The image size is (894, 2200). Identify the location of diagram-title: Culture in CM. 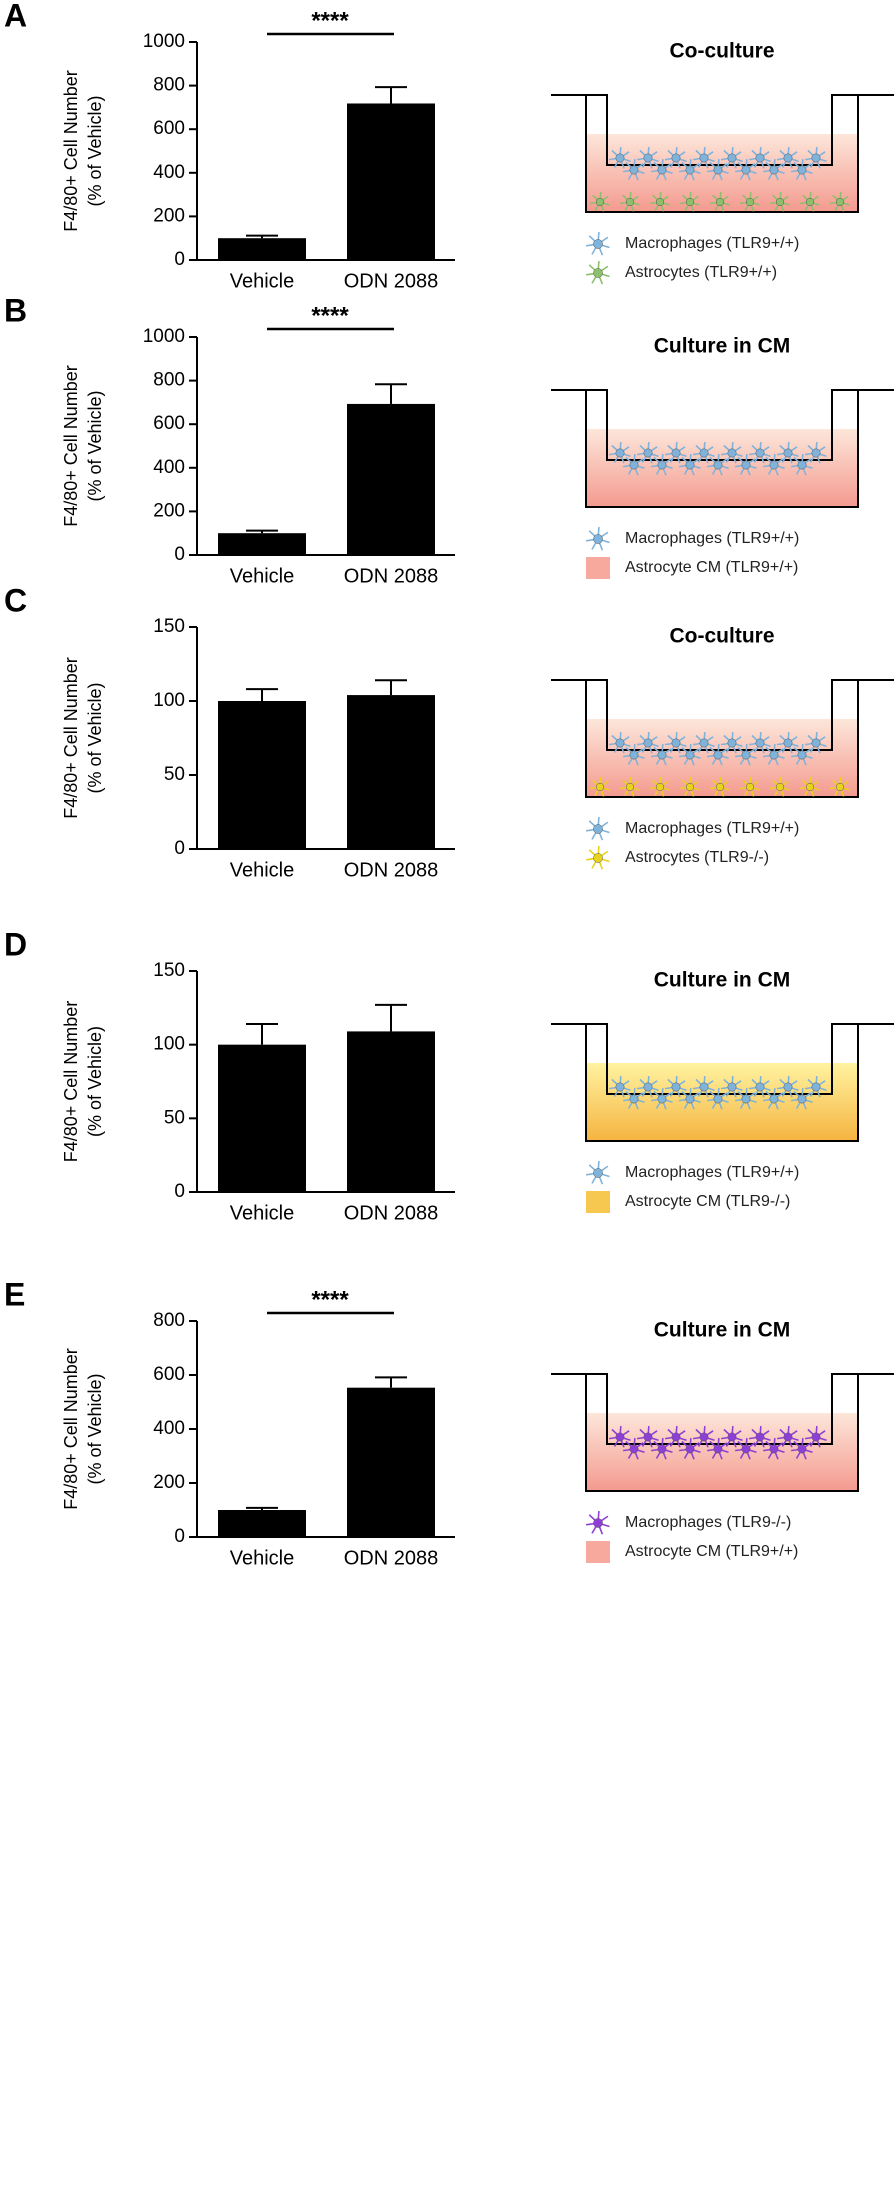
(722, 980).